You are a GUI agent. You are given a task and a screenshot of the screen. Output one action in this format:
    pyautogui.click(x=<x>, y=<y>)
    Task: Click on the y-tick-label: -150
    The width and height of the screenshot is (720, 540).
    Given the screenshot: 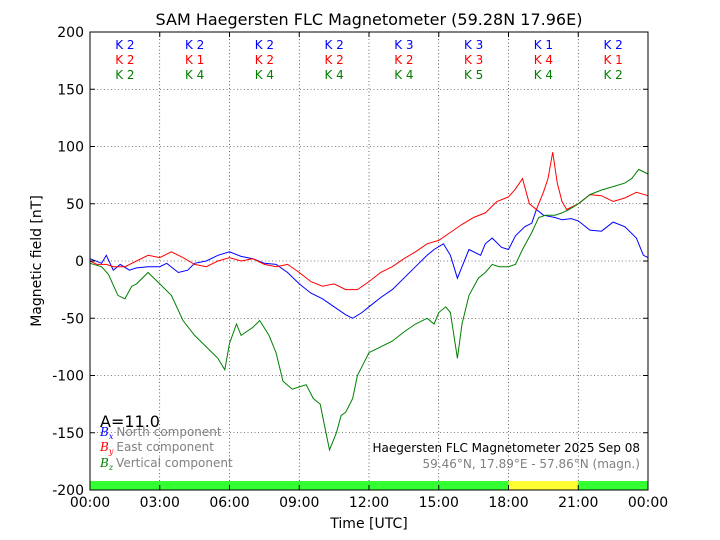 What is the action you would take?
    pyautogui.click(x=68, y=434)
    